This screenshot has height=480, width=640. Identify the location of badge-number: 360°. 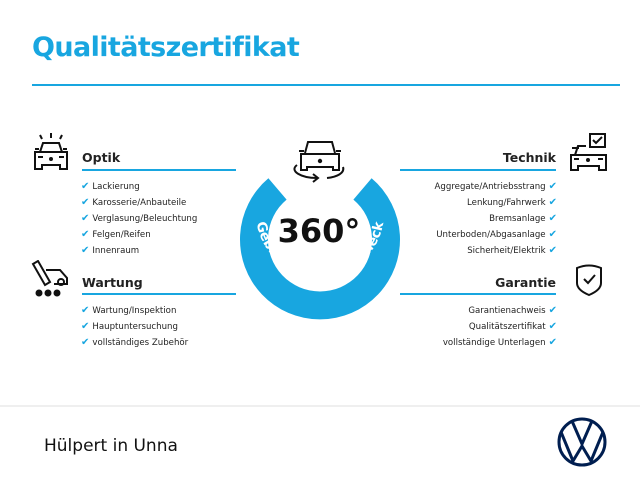
(319, 231).